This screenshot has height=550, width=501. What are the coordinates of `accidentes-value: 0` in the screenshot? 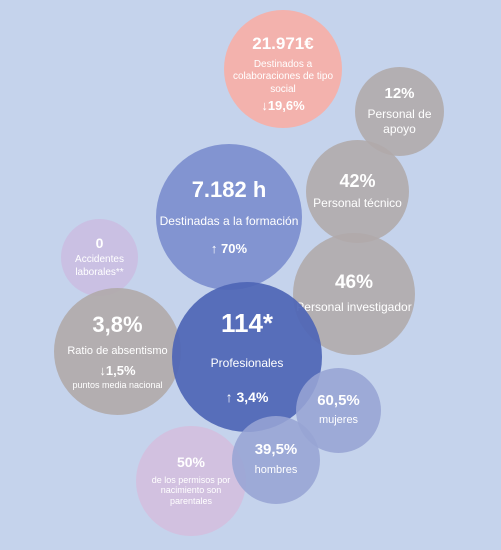 It's located at (99, 242).